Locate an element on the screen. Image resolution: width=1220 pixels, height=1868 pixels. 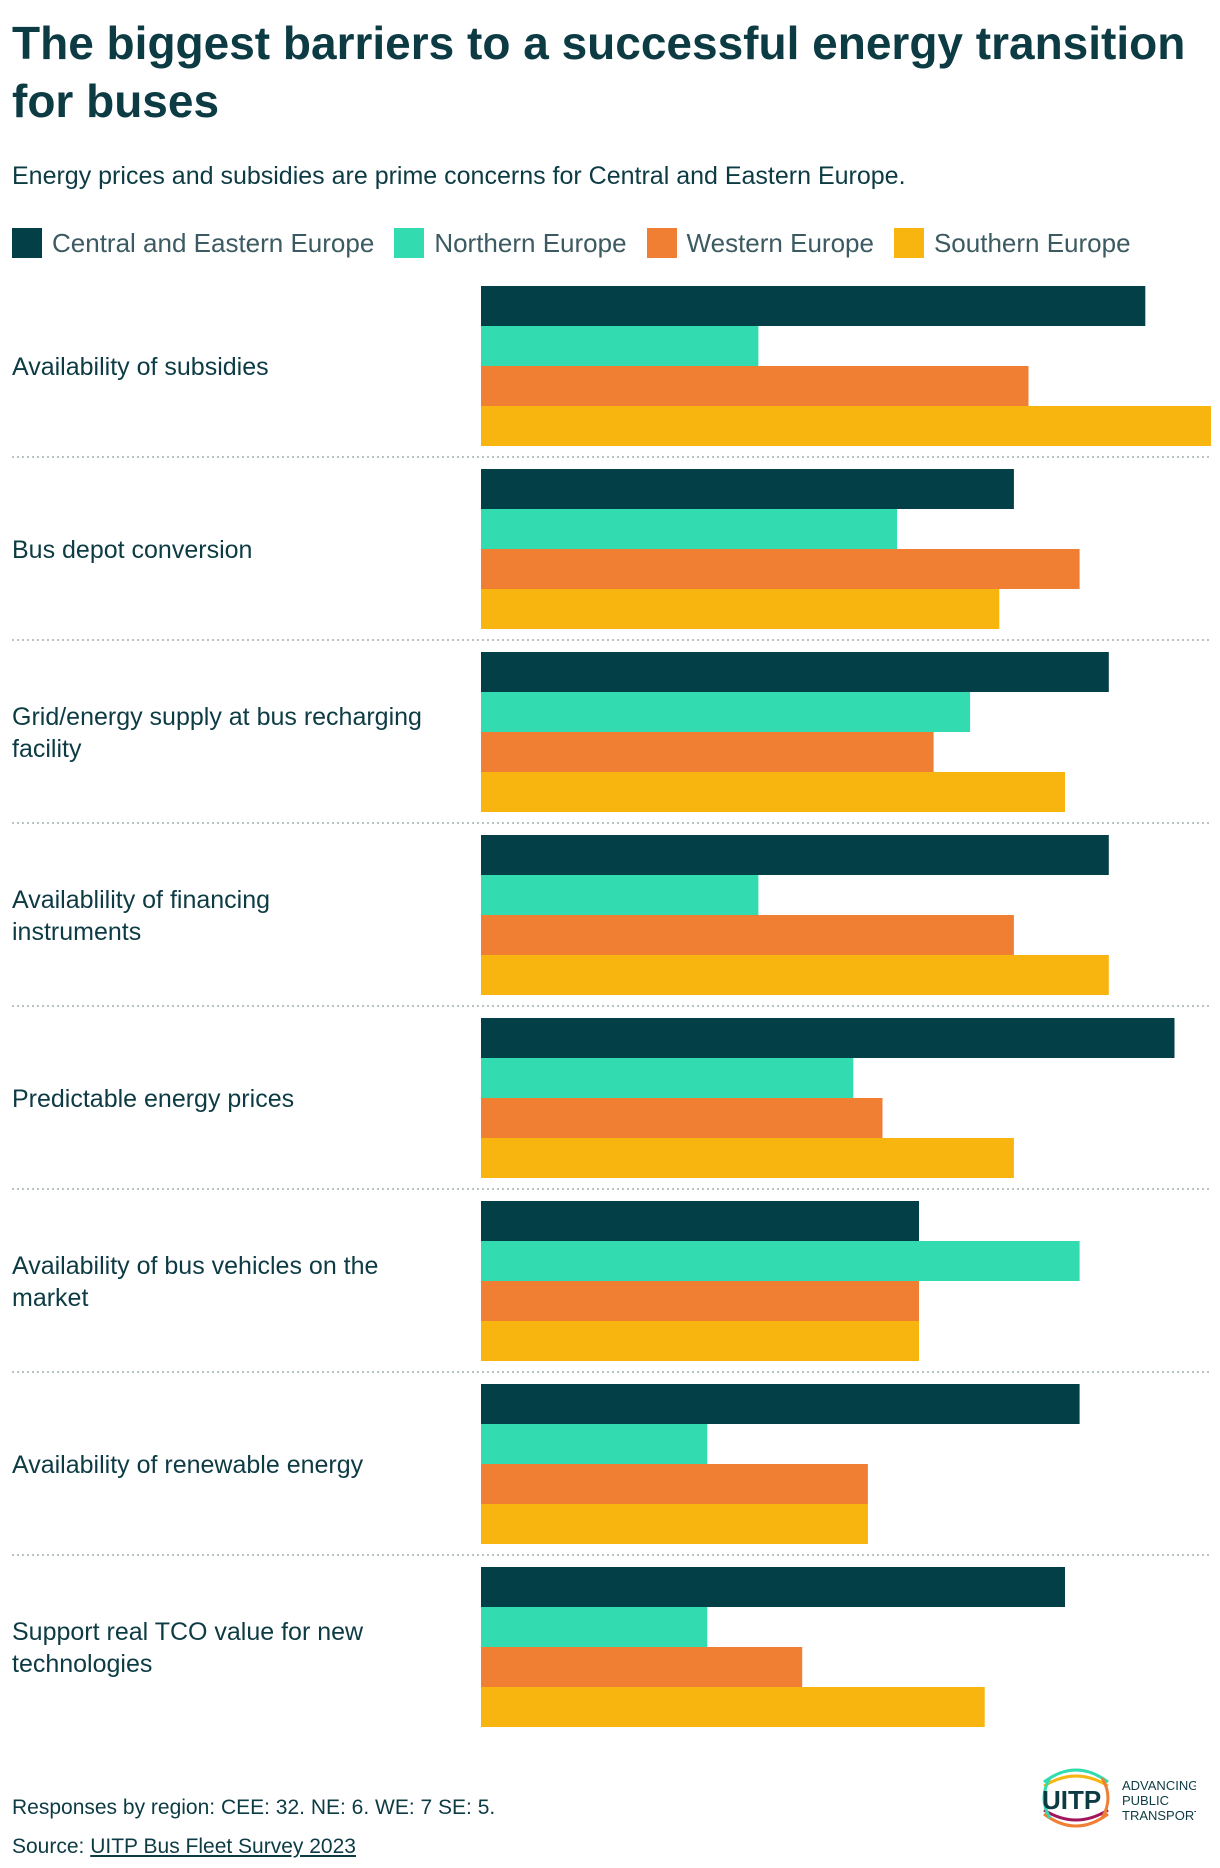
legend-label-ne: Northern Europe is located at coordinates (530, 242).